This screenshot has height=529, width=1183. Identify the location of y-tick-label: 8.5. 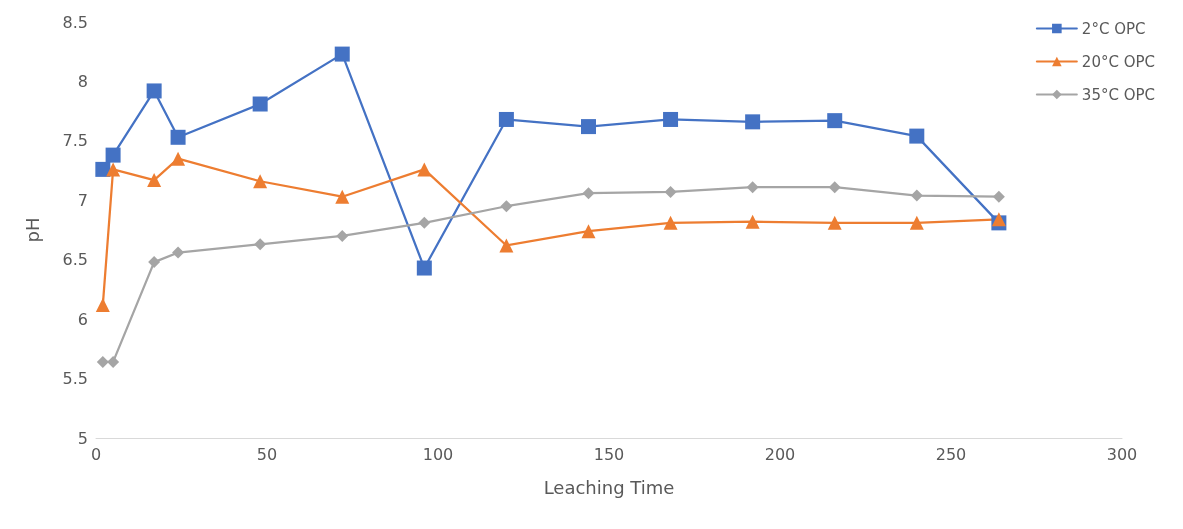
(75, 22).